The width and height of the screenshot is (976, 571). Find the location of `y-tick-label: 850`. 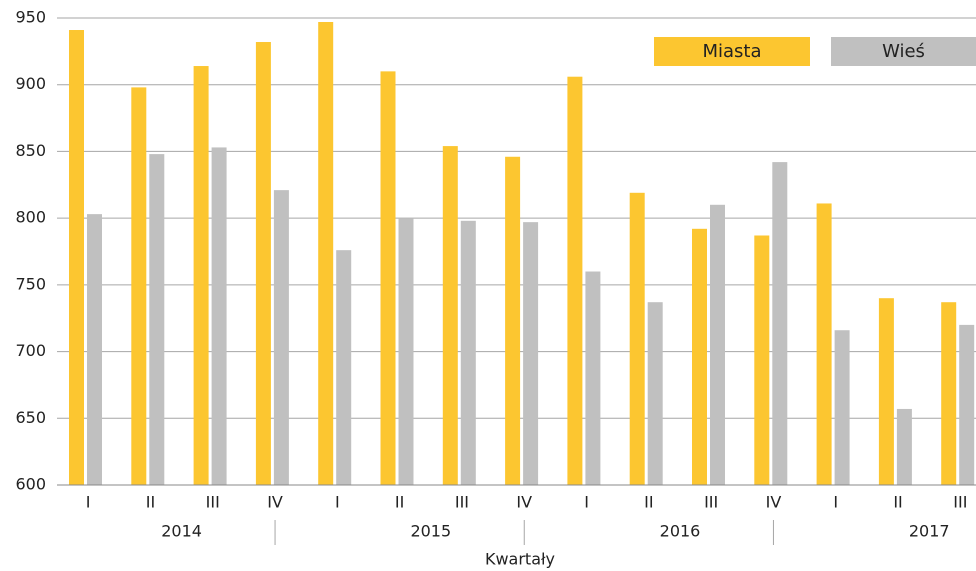

y-tick-label: 850 is located at coordinates (30, 150).